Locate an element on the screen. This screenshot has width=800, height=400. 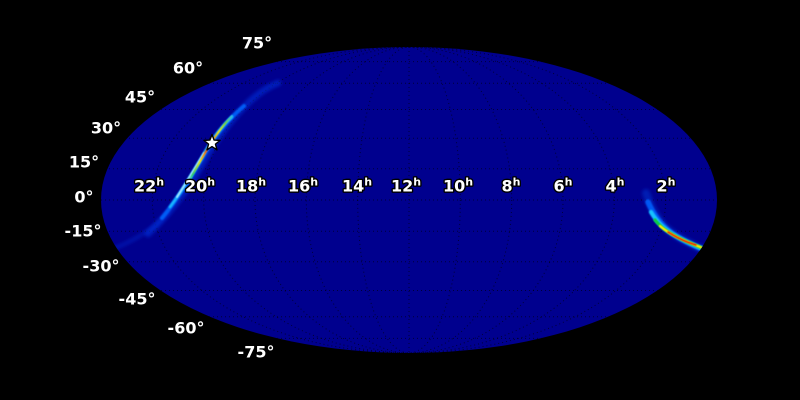
dec-tick-label: 0° is located at coordinates (83, 197).